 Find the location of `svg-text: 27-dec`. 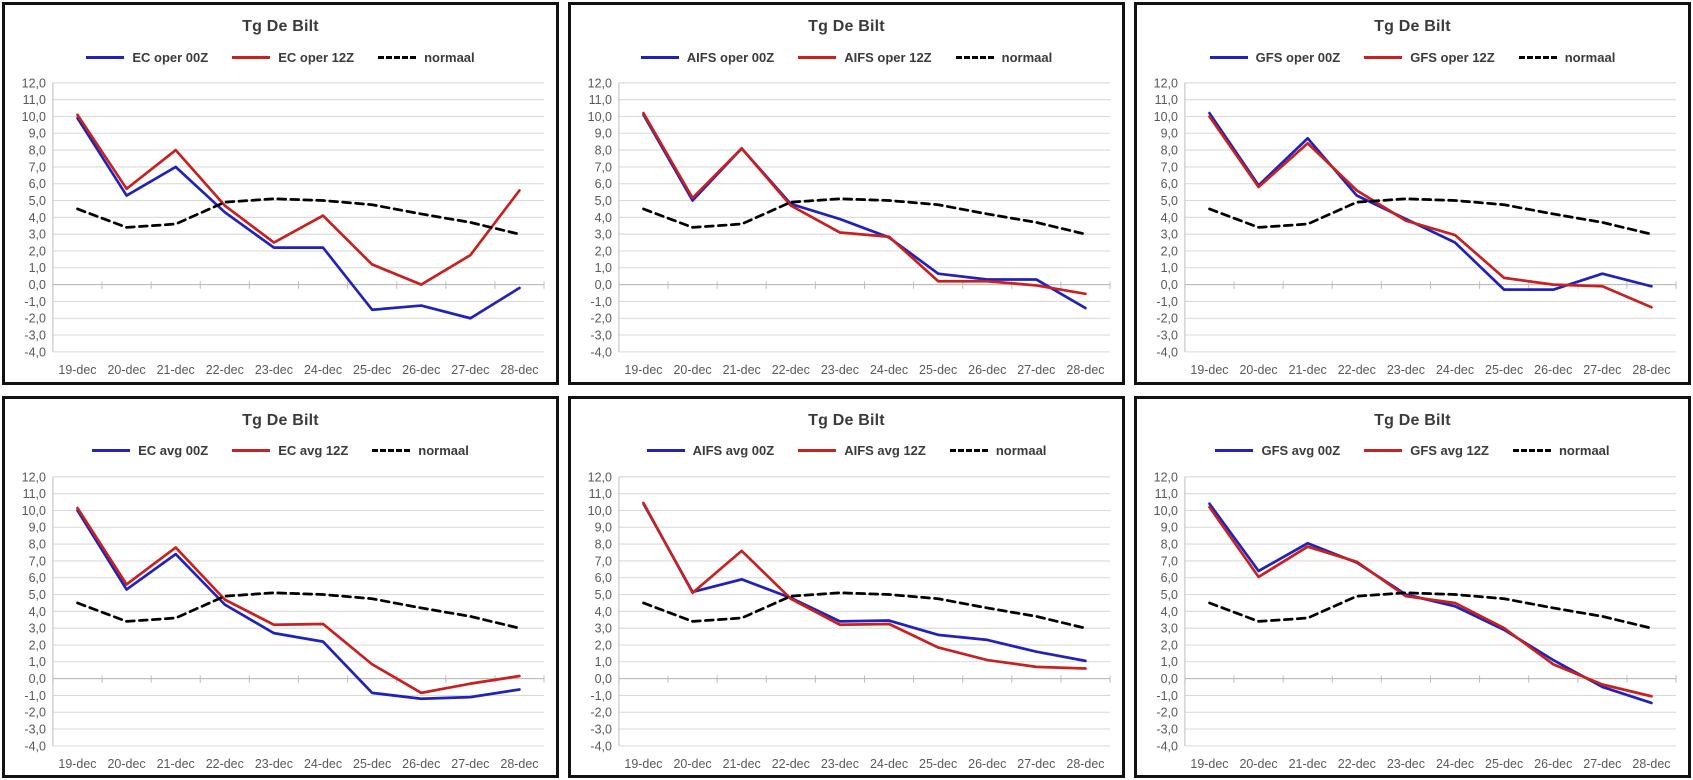

svg-text: 27-dec is located at coordinates (470, 369).